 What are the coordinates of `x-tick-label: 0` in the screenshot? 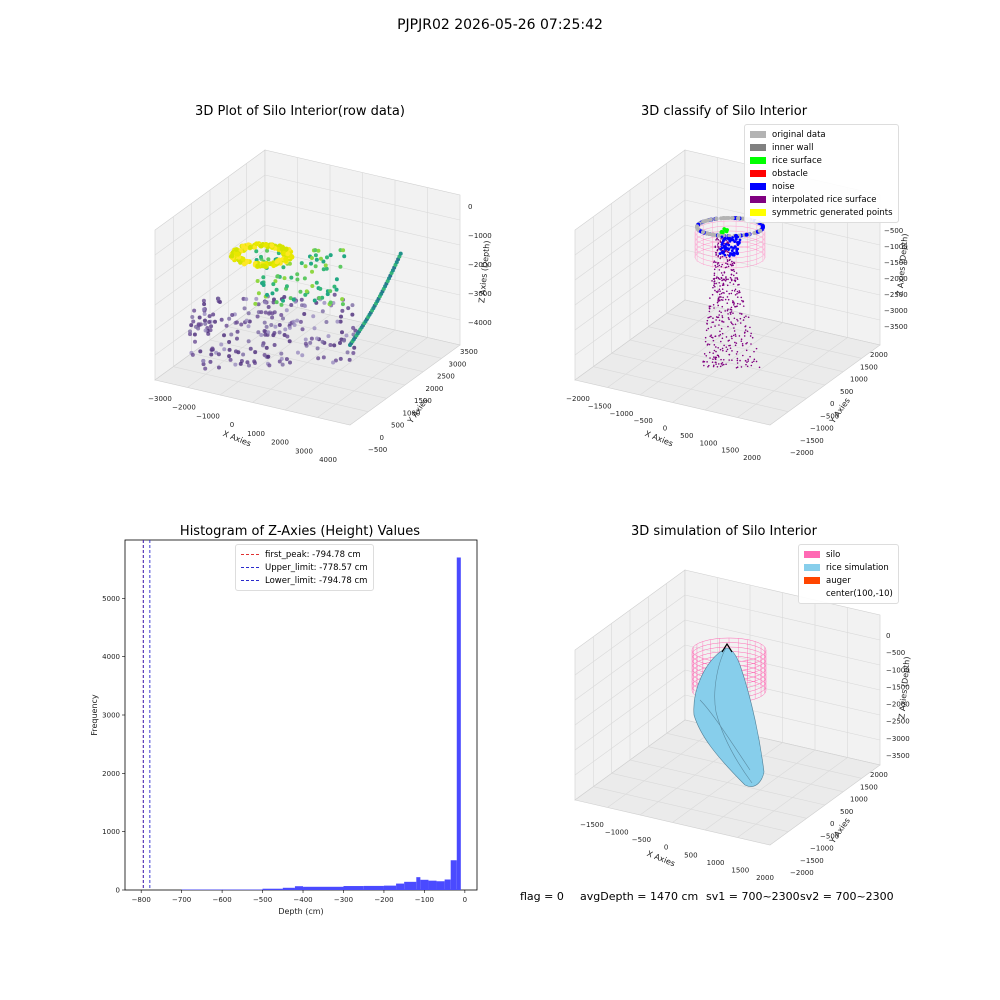 It's located at (465, 900).